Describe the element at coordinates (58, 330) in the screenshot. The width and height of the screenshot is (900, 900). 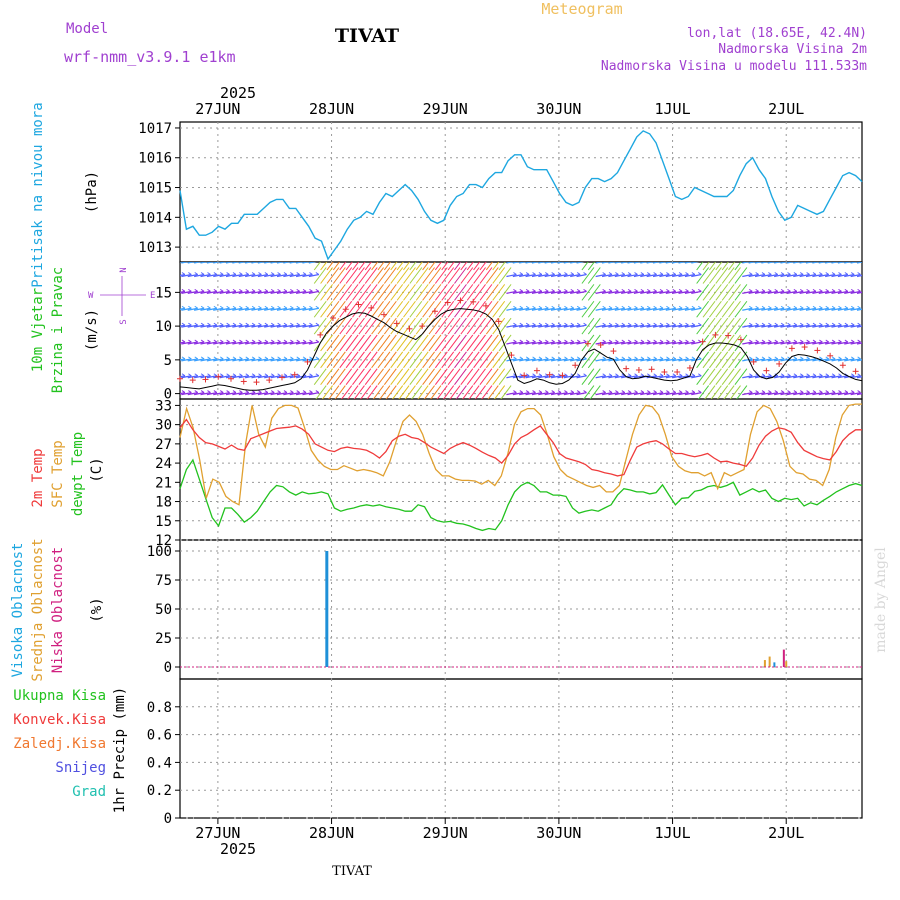
I see `wind-label-2: Brzina i Pravac` at that location.